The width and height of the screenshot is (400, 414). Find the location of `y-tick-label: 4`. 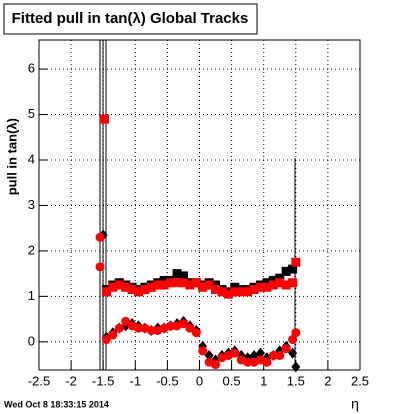

y-tick-label: 4 is located at coordinates (31, 158).